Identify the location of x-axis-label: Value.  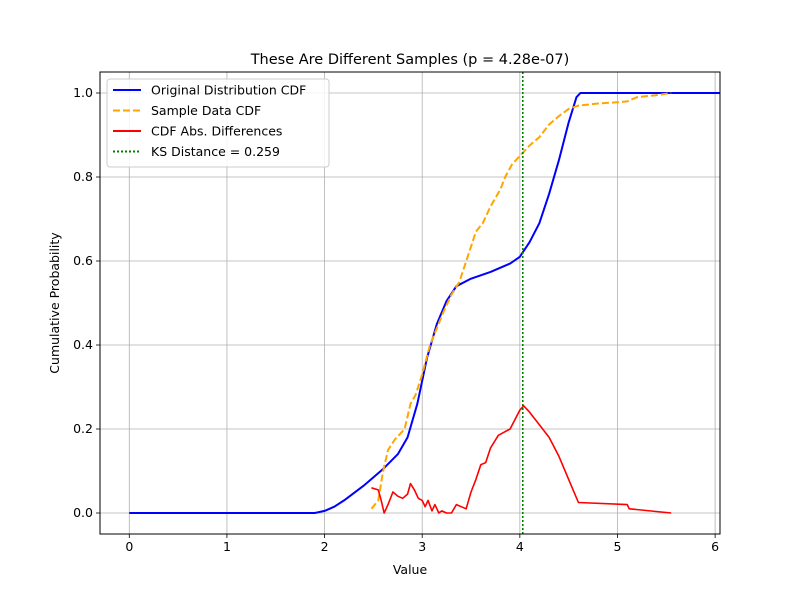
(410, 569).